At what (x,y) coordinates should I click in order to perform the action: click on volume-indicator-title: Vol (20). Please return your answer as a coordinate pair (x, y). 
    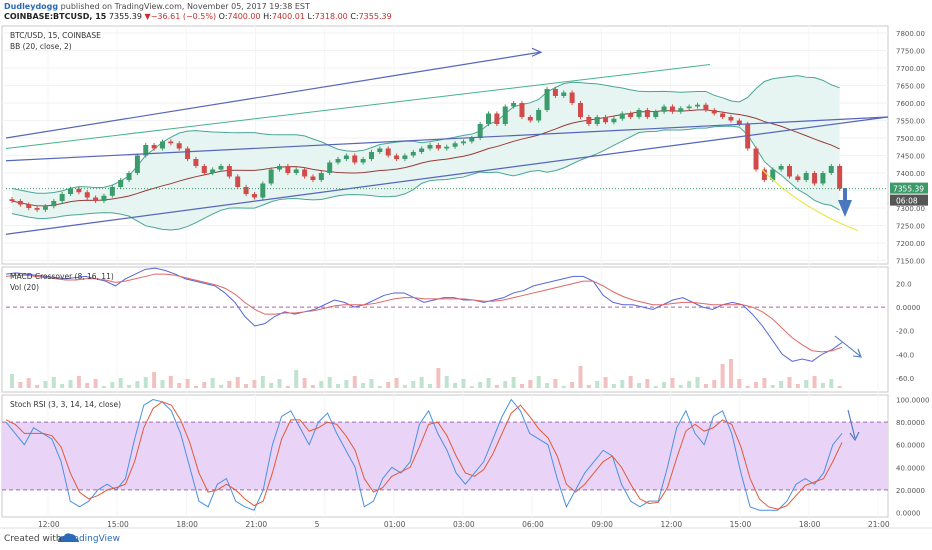
    Looking at the image, I should click on (25, 287).